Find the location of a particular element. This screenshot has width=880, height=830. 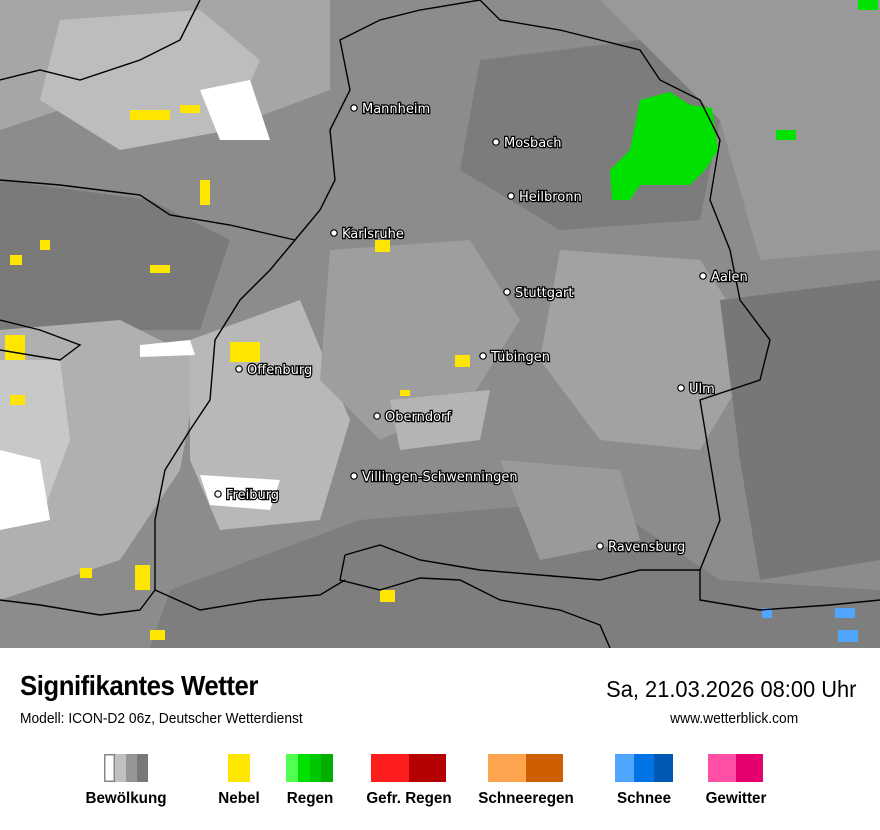

legend-swatch-regen is located at coordinates (309, 768).